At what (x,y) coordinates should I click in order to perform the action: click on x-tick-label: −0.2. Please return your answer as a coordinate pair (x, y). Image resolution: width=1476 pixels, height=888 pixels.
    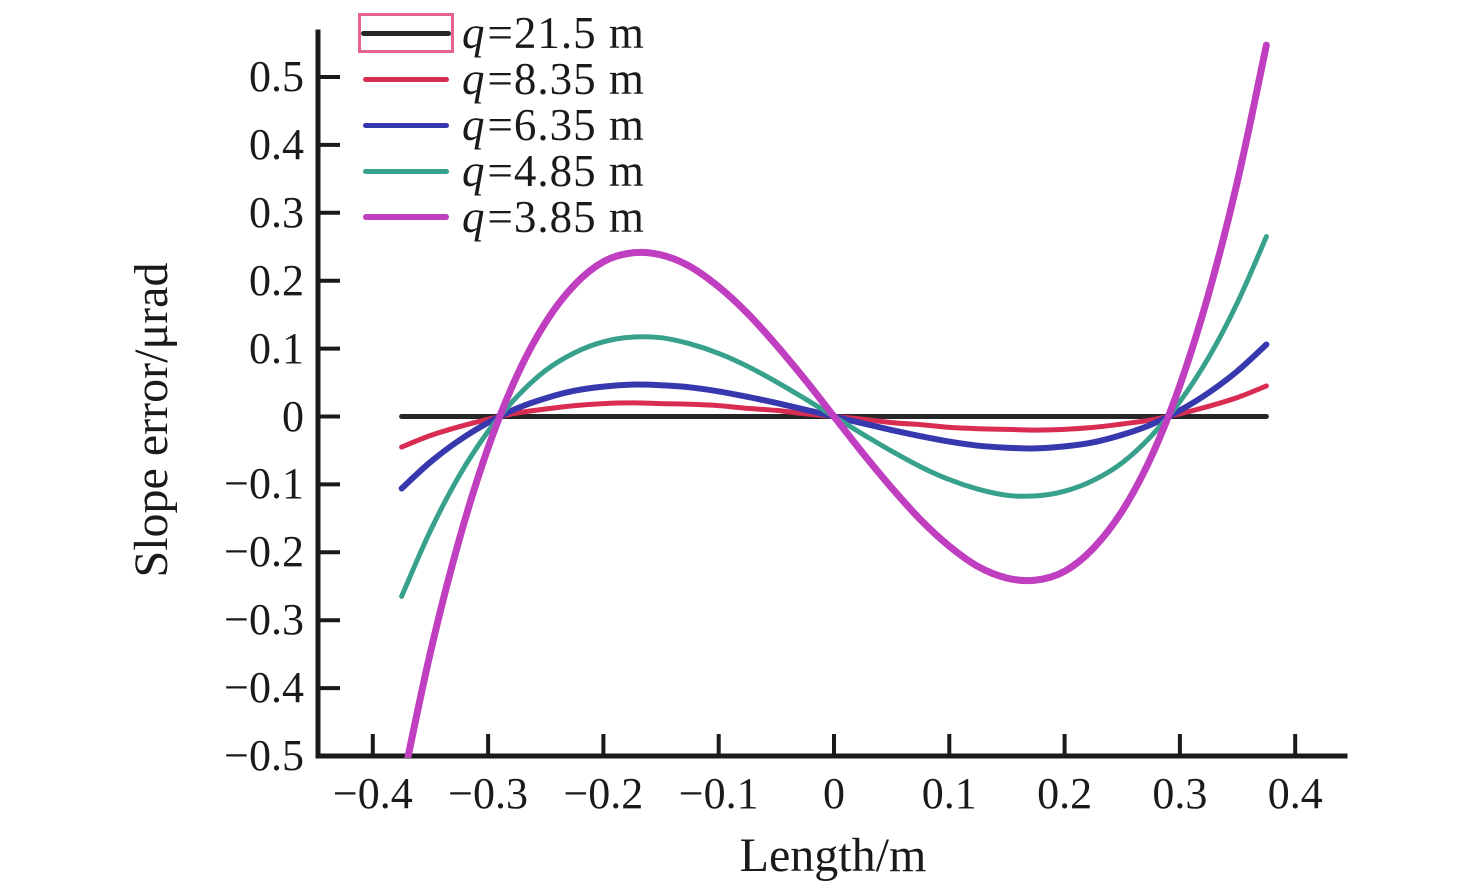
    Looking at the image, I should click on (603, 793).